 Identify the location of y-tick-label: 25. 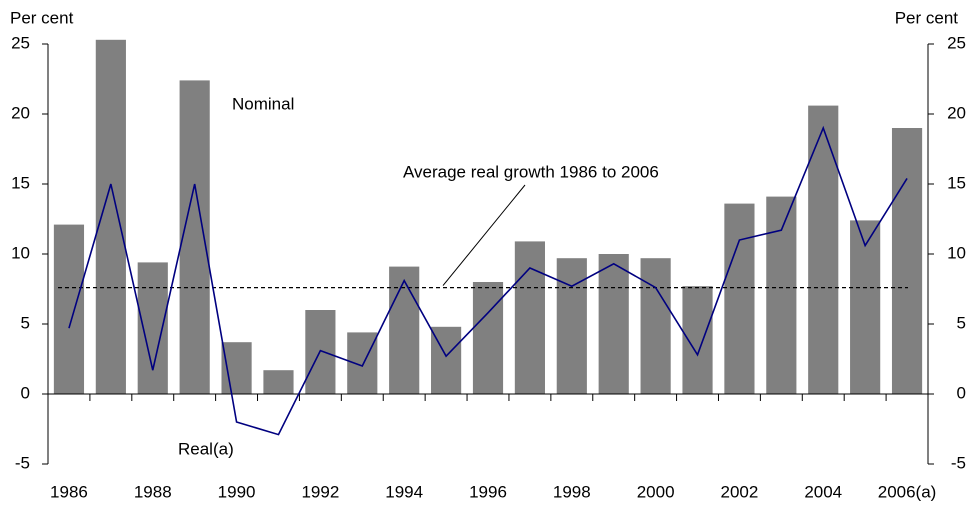
(20, 42).